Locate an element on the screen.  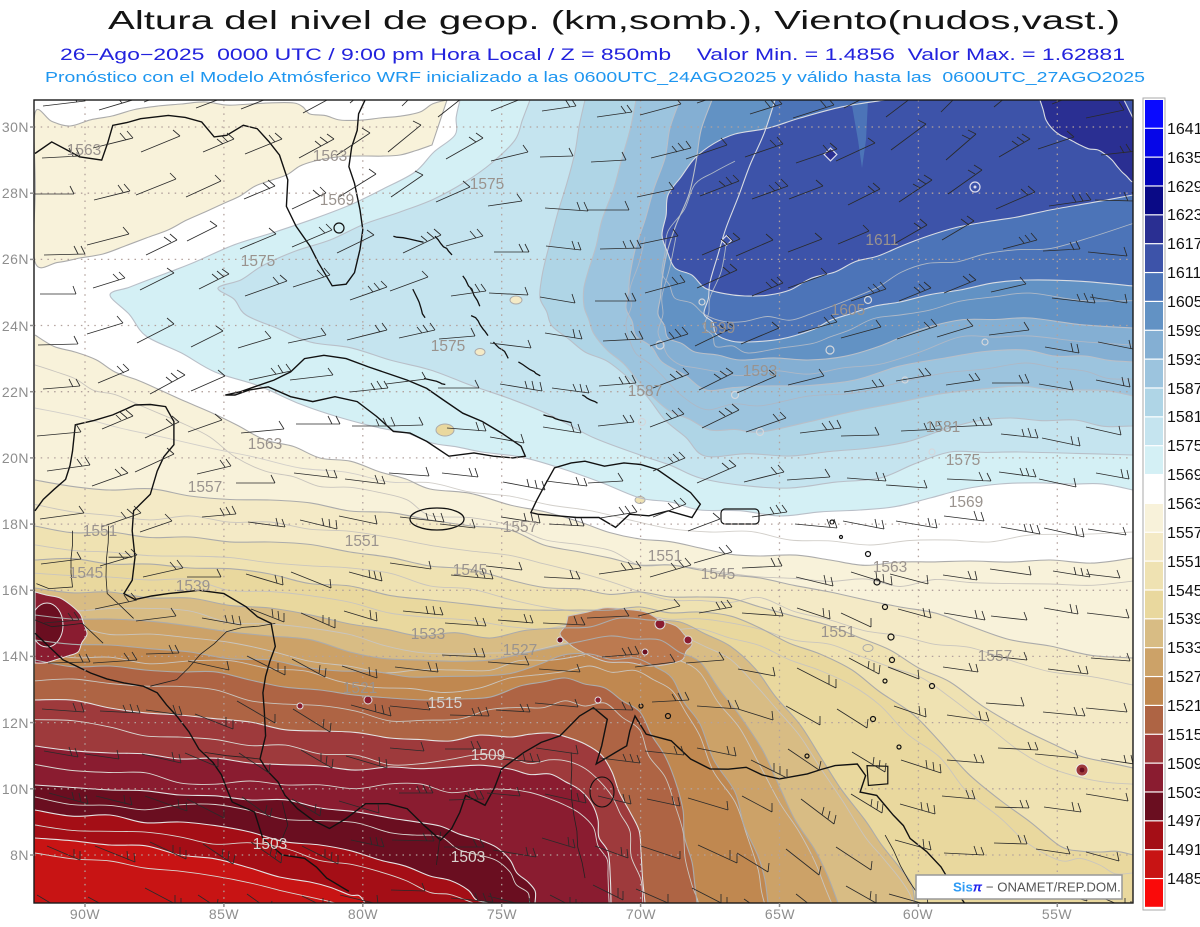
svg-text: 1485 is located at coordinates (1183, 879).